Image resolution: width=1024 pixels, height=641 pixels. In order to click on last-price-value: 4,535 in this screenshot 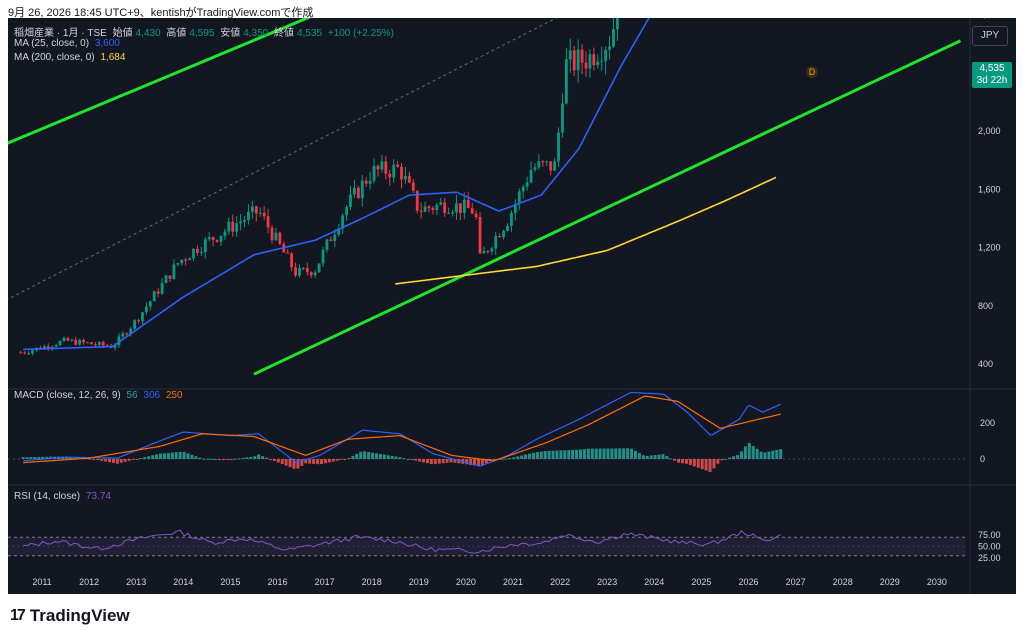, I will do `click(992, 68)`.